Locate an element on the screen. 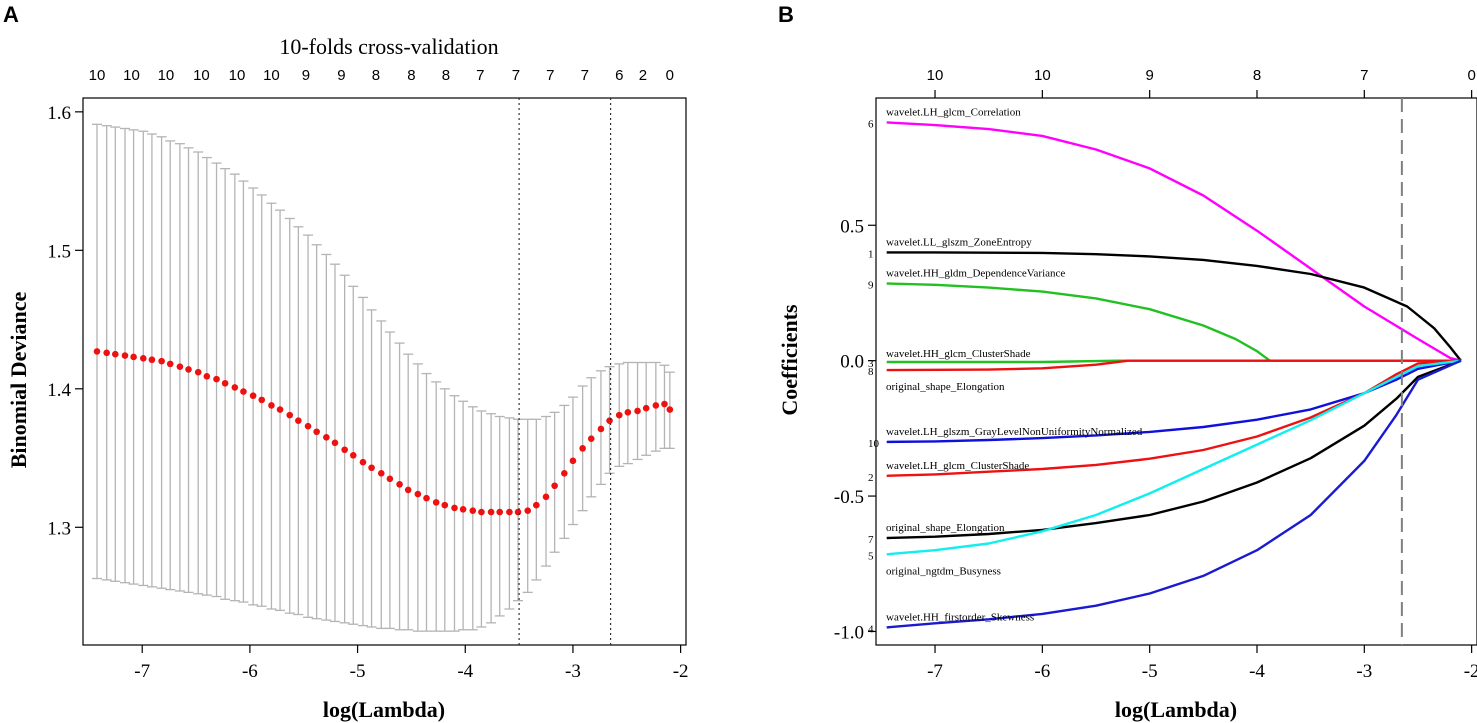 This screenshot has height=723, width=1477. panel-b-xtick-label: -7 is located at coordinates (935, 671).